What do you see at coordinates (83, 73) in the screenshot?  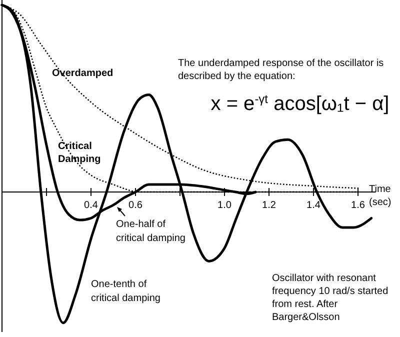 I see `series-label: Overdamped` at bounding box center [83, 73].